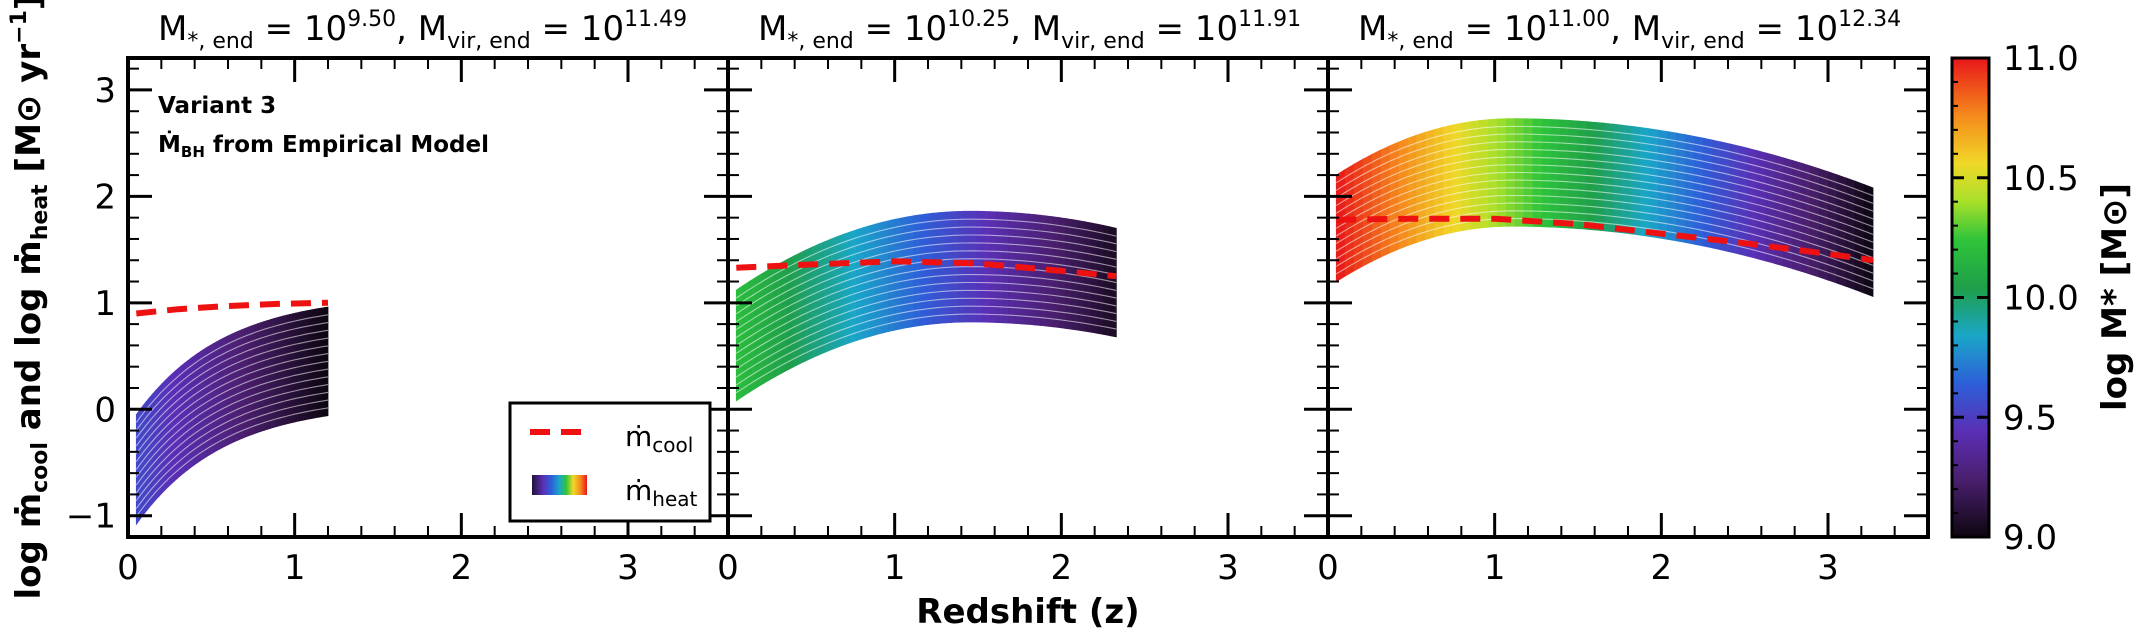  I want to click on y-tick-label: 2, so click(105, 197).